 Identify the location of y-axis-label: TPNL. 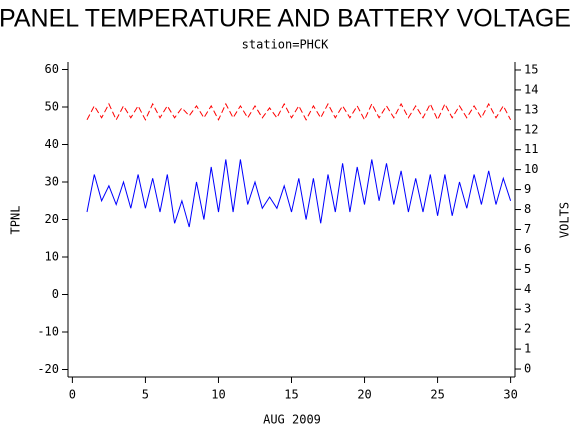
(16, 220).